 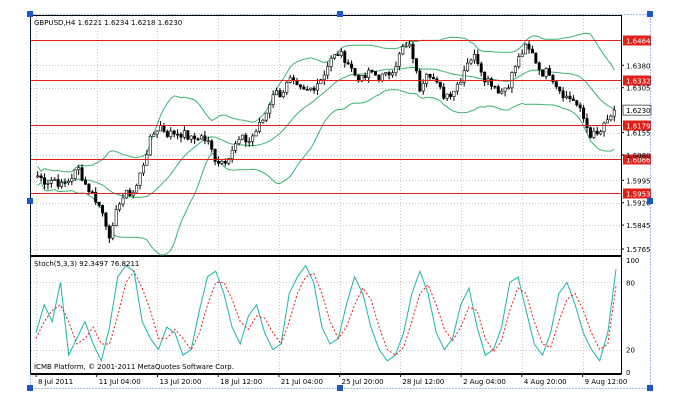 I want to click on x-tick-label: 4 Aug 20:00, so click(x=545, y=382).